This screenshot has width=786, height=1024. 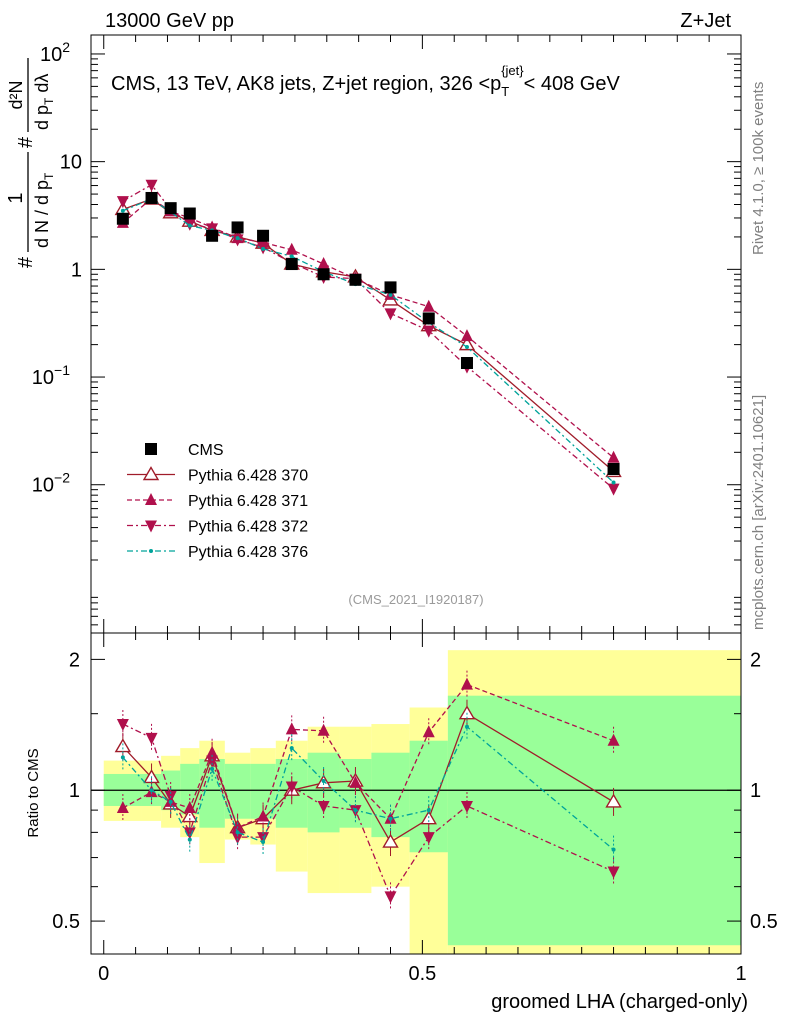 I want to click on ytick-label-4: 10², so click(x=55, y=52).